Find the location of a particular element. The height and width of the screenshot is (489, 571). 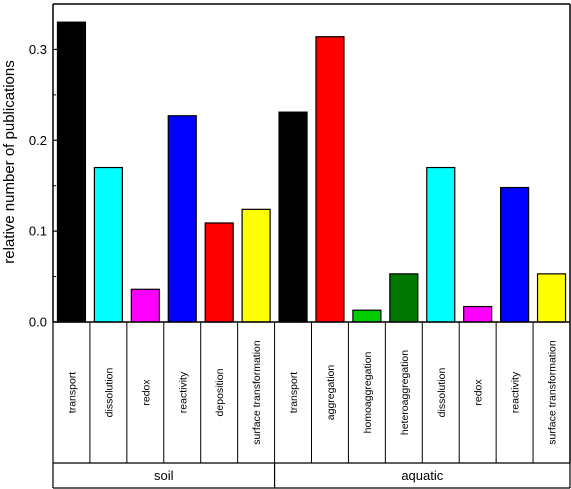

bar-soil-surface-transformation is located at coordinates (256, 265).